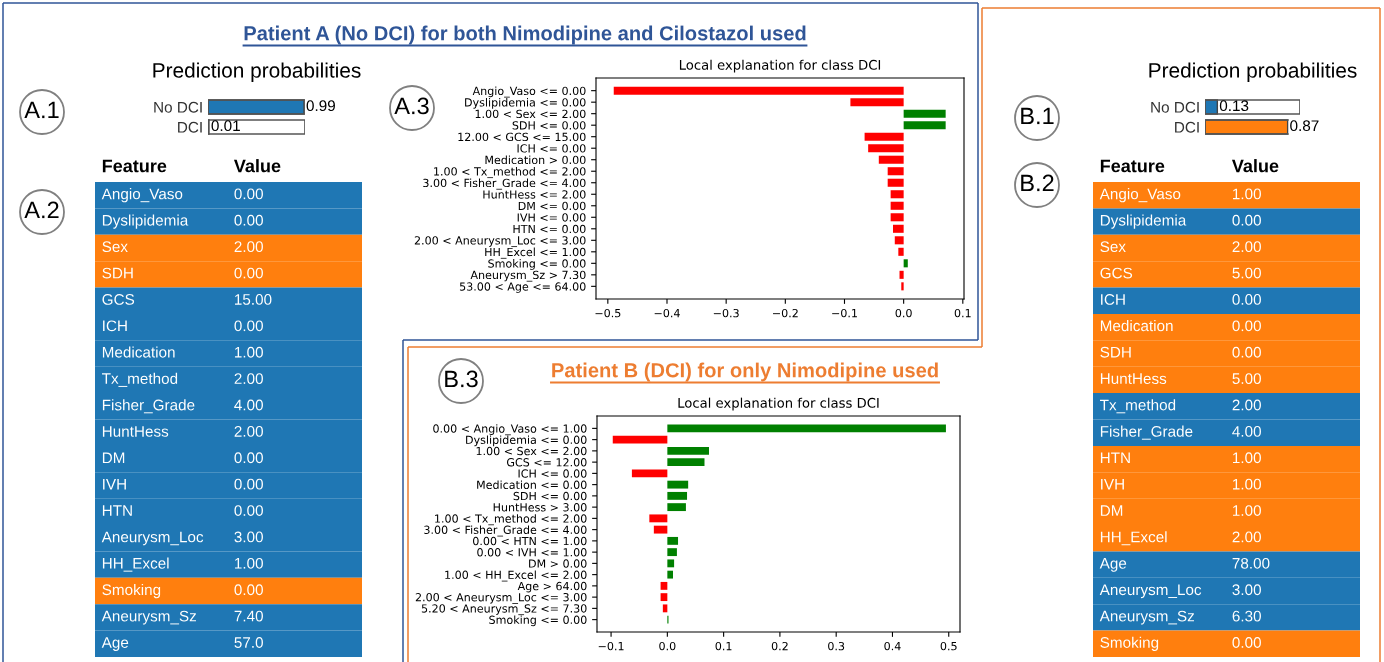  Describe the element at coordinates (504, 184) in the screenshot. I see `y-tick-label: 3.00 < Fisher_Grade <= 4.00` at that location.